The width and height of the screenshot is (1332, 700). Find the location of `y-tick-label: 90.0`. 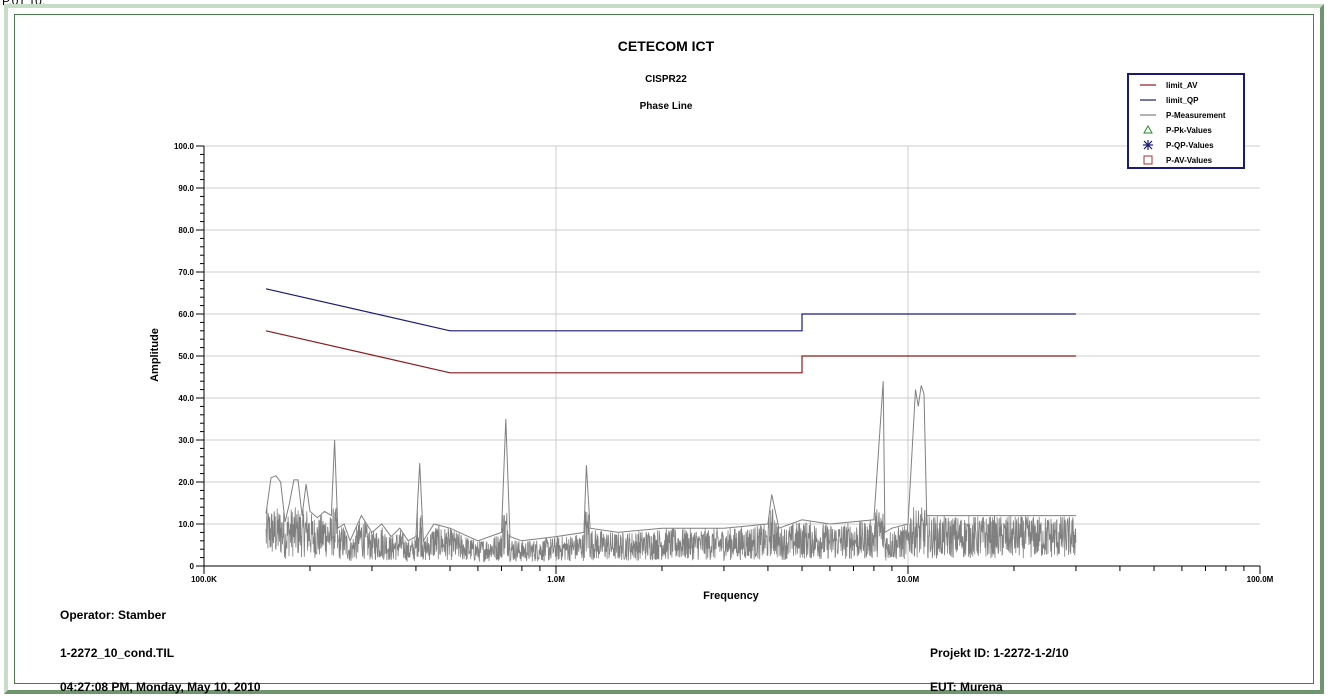

y-tick-label: 90.0 is located at coordinates (186, 188).